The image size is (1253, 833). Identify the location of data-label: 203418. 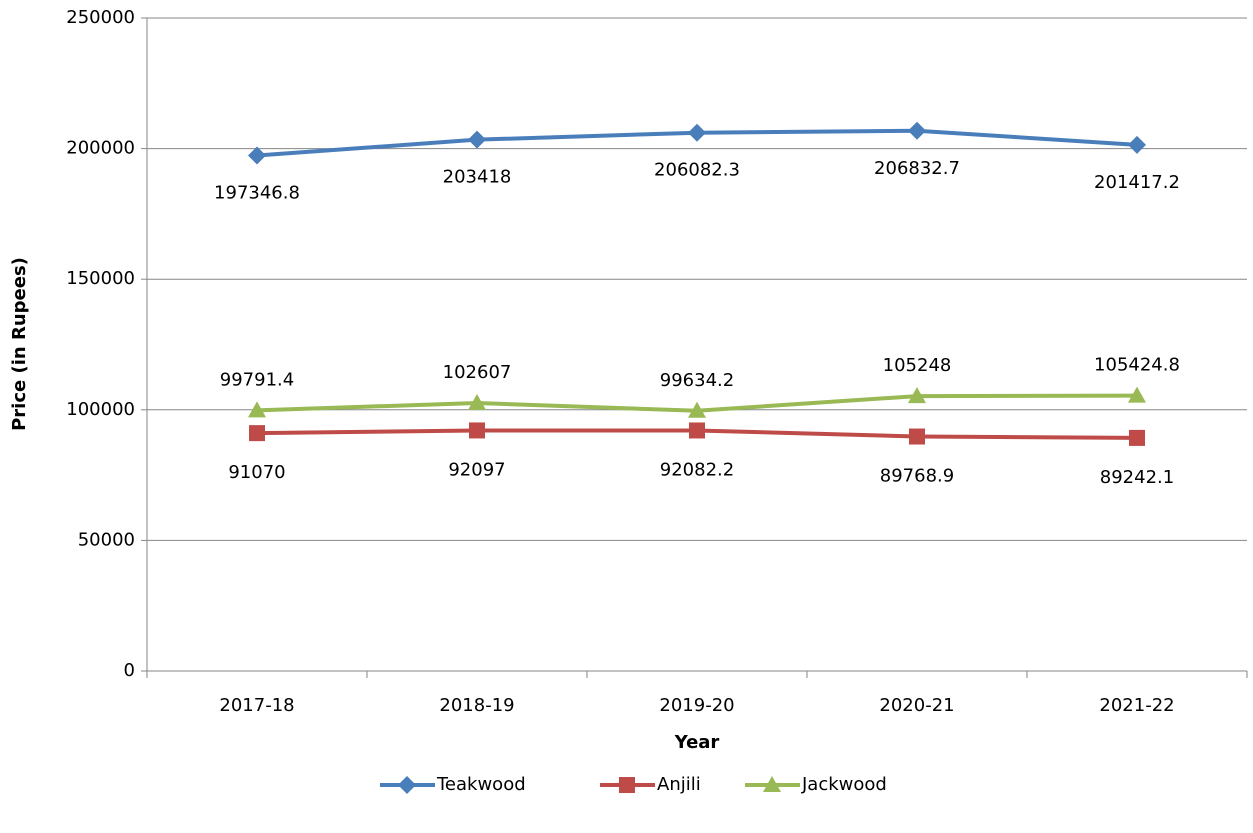
(477, 177).